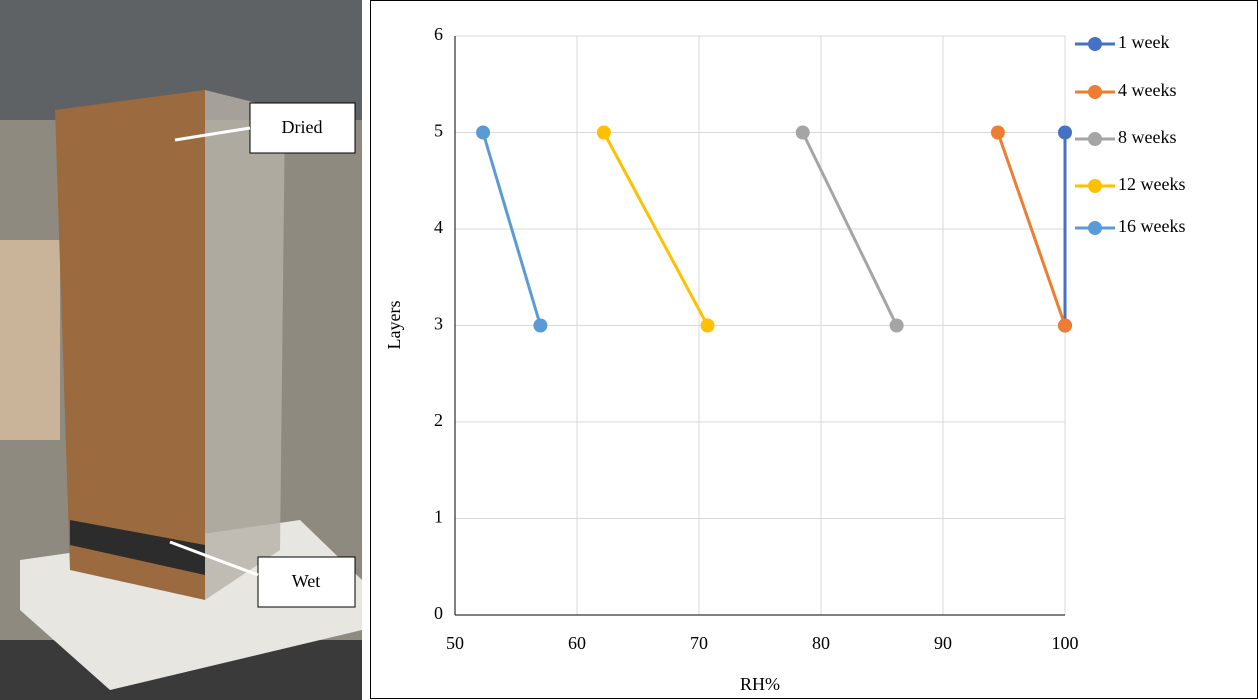  What do you see at coordinates (1151, 184) in the screenshot?
I see `legend-label: 12 weeks` at bounding box center [1151, 184].